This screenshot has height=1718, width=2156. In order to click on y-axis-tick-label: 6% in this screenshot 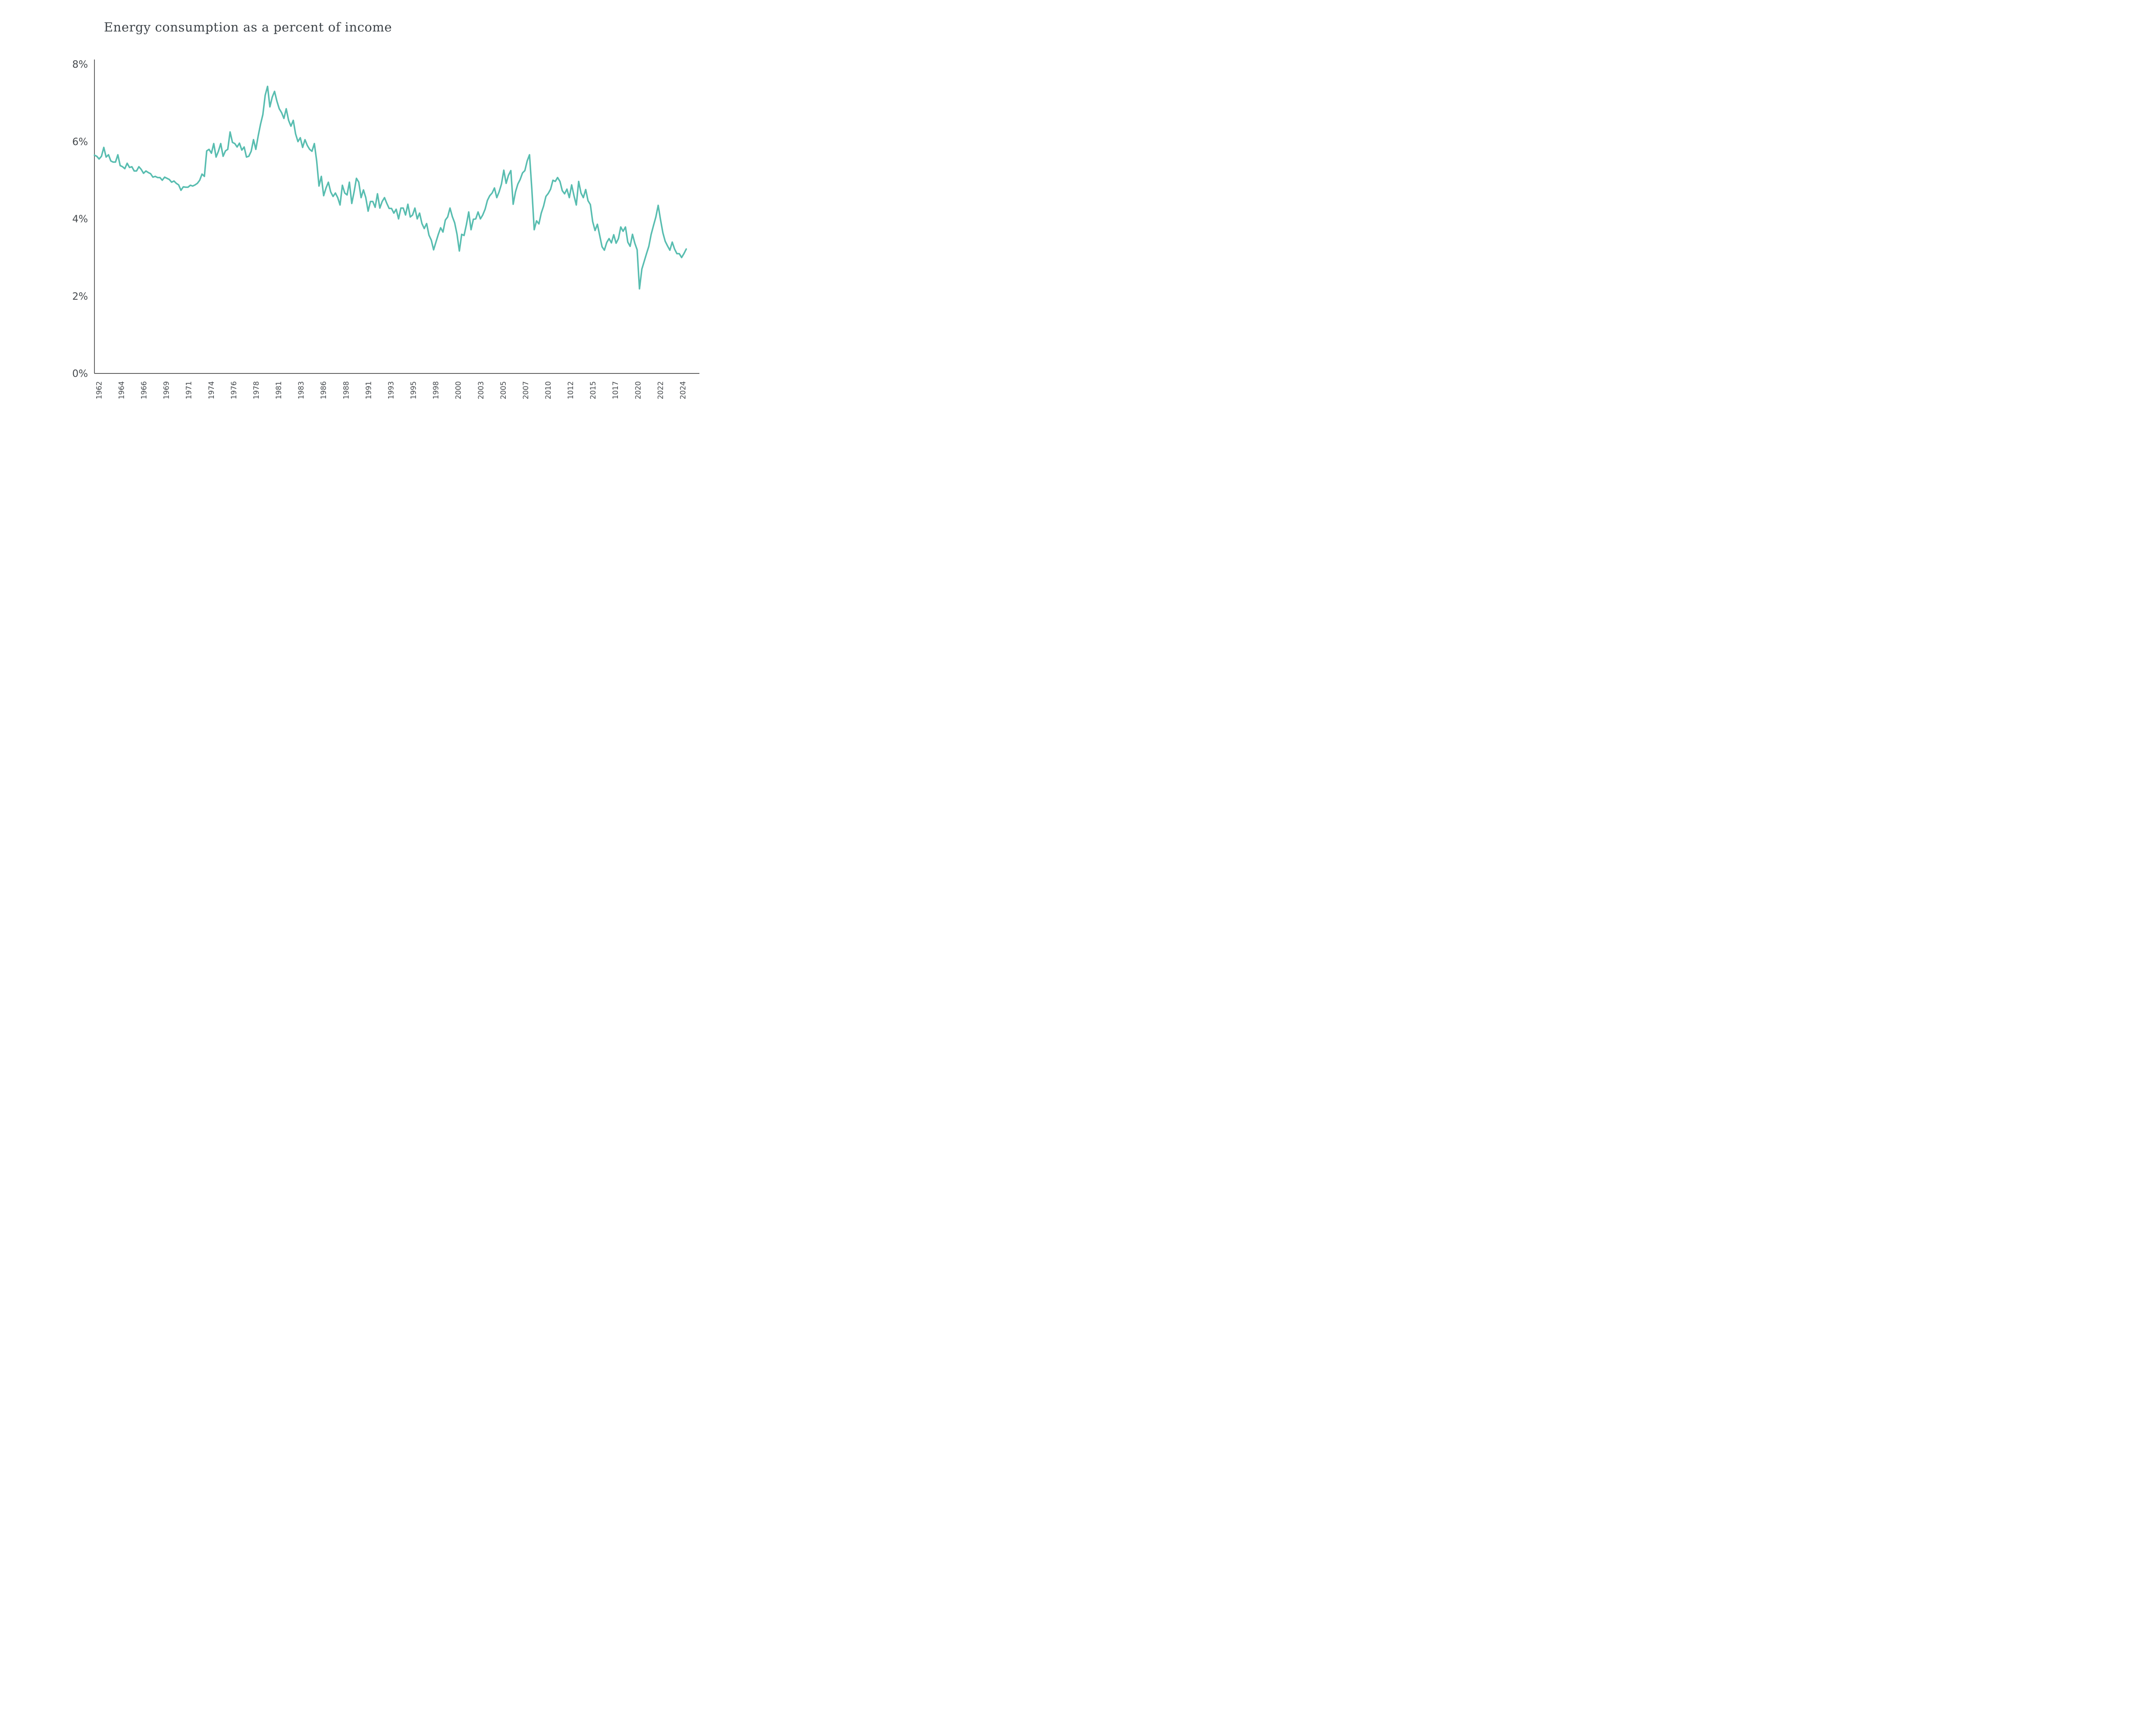, I will do `click(80, 141)`.